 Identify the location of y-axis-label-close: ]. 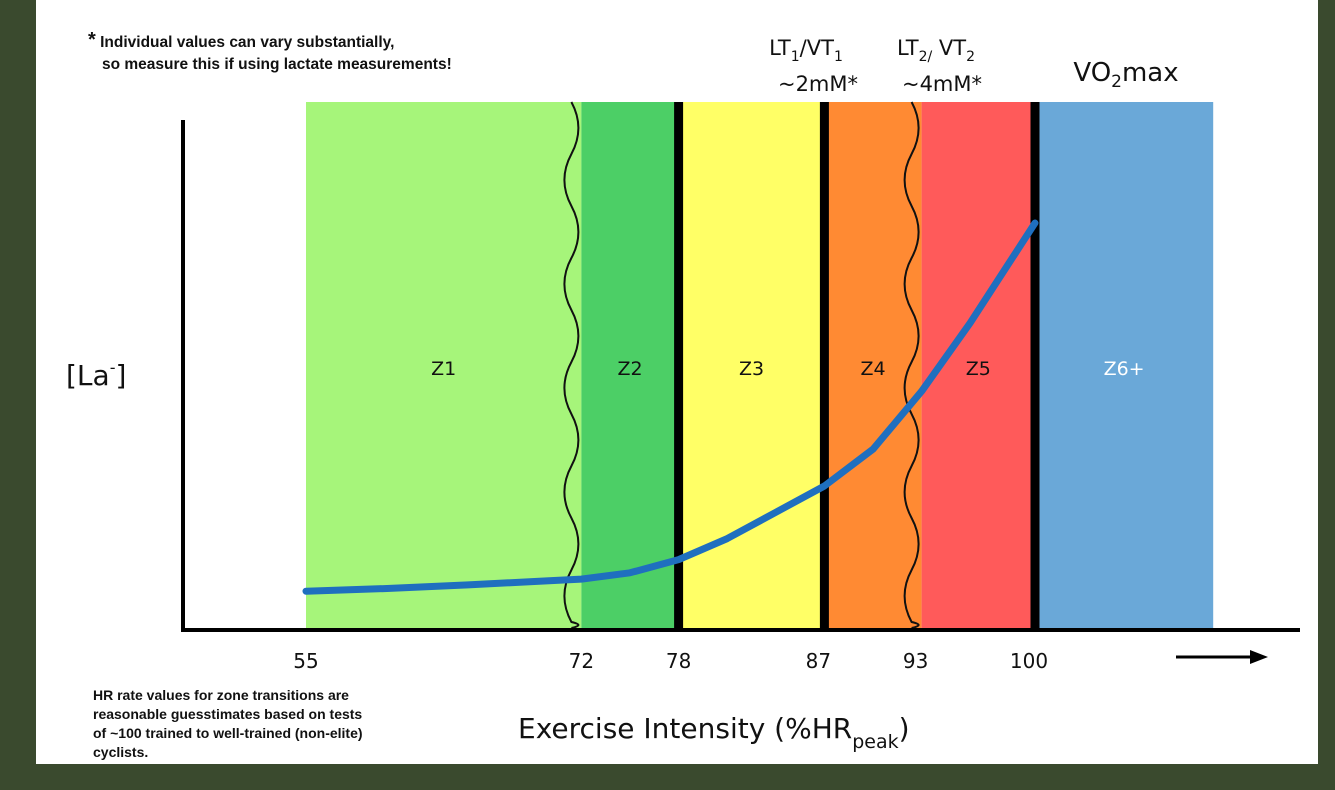
(120, 375).